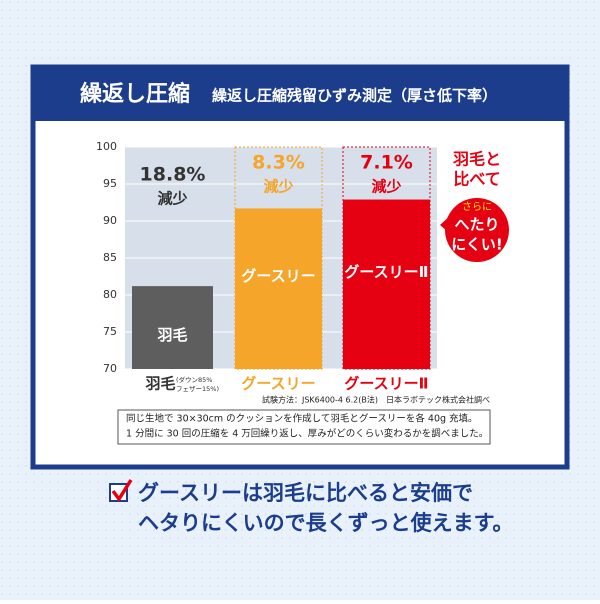  What do you see at coordinates (172, 335) in the screenshot?
I see `bar-label: 羽毛` at bounding box center [172, 335].